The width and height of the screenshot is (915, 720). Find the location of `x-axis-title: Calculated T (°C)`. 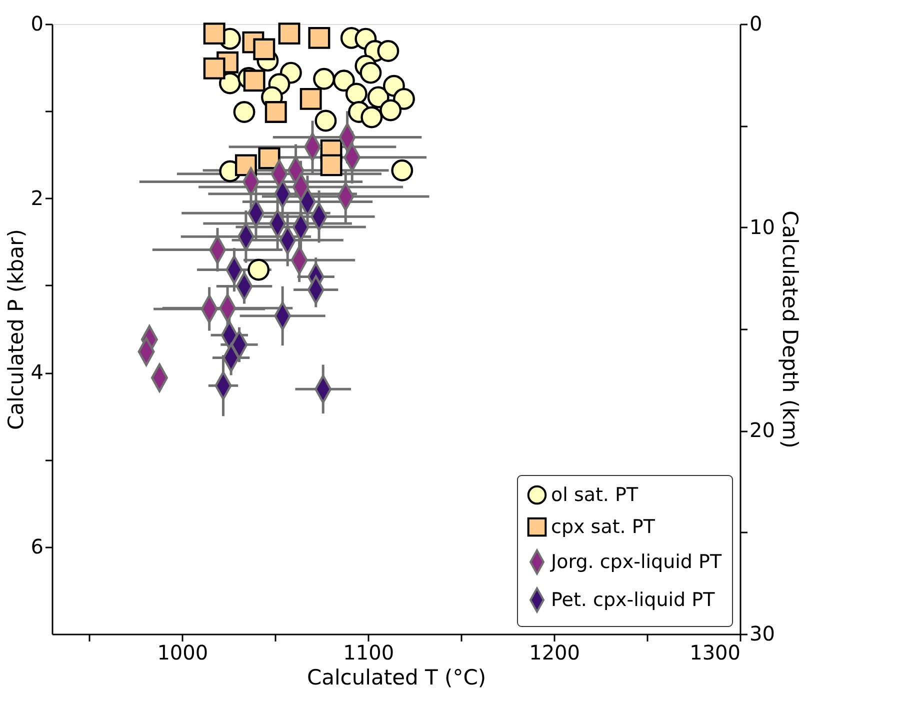

x-axis-title: Calculated T (°C) is located at coordinates (396, 678).